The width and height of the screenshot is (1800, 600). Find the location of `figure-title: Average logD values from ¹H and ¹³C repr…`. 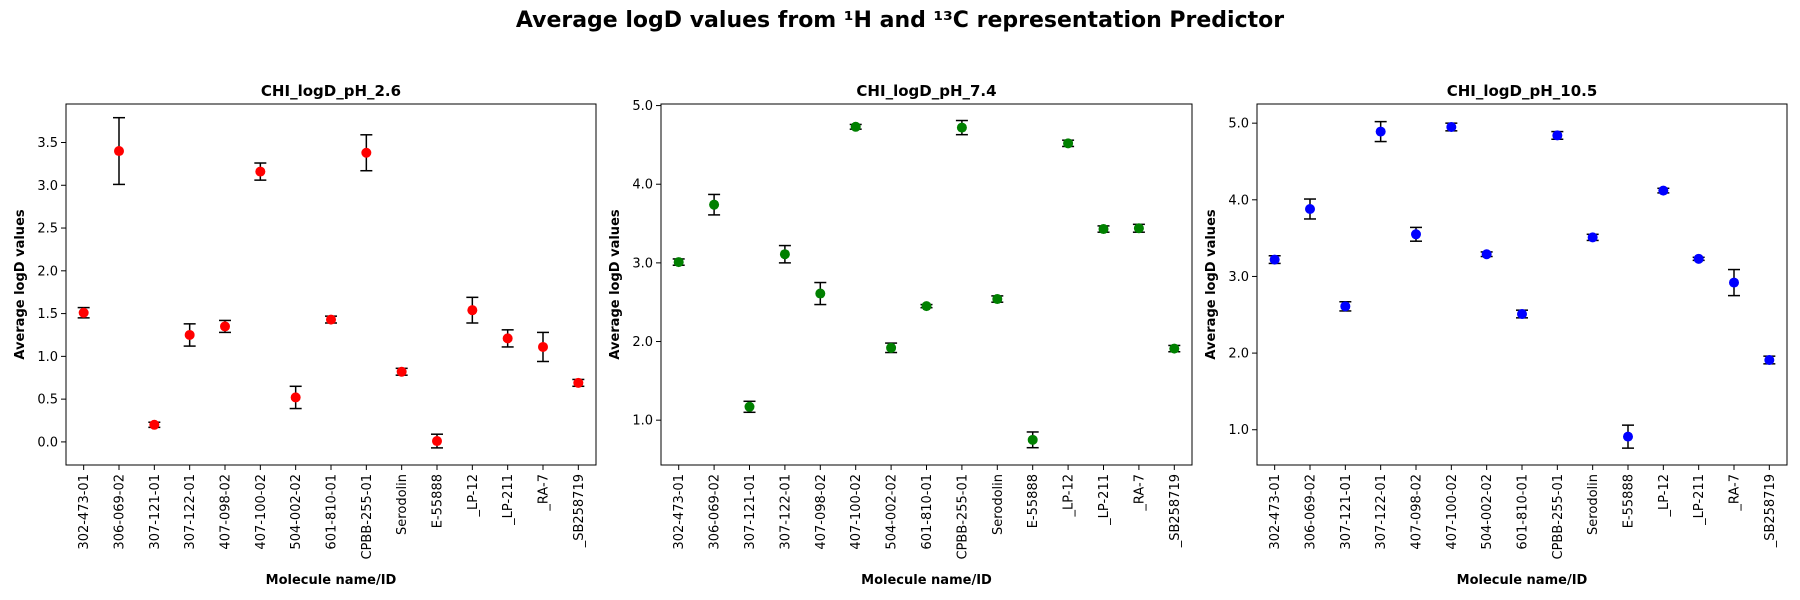

figure-title: Average logD values from ¹H and ¹³C repr… is located at coordinates (900, 20).